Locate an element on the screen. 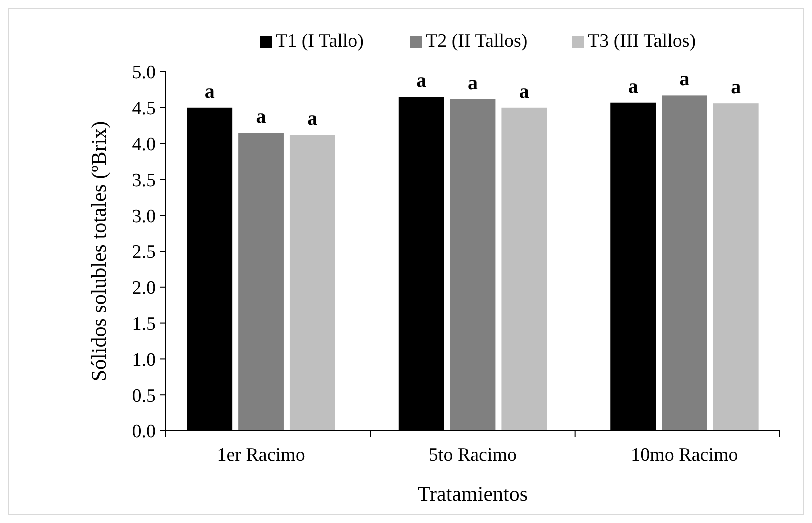  y-tick-label: 2.5 is located at coordinates (144, 253).